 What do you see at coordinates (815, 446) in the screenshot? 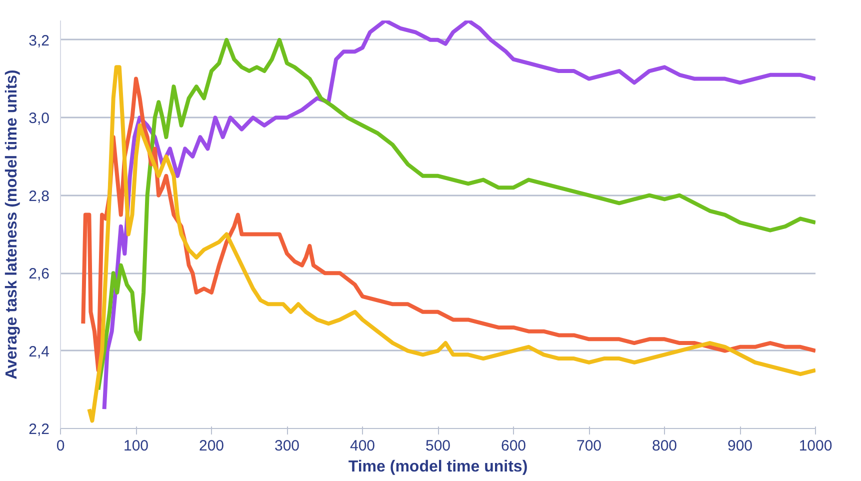
I see `x-tick-label: 1000` at bounding box center [815, 446].